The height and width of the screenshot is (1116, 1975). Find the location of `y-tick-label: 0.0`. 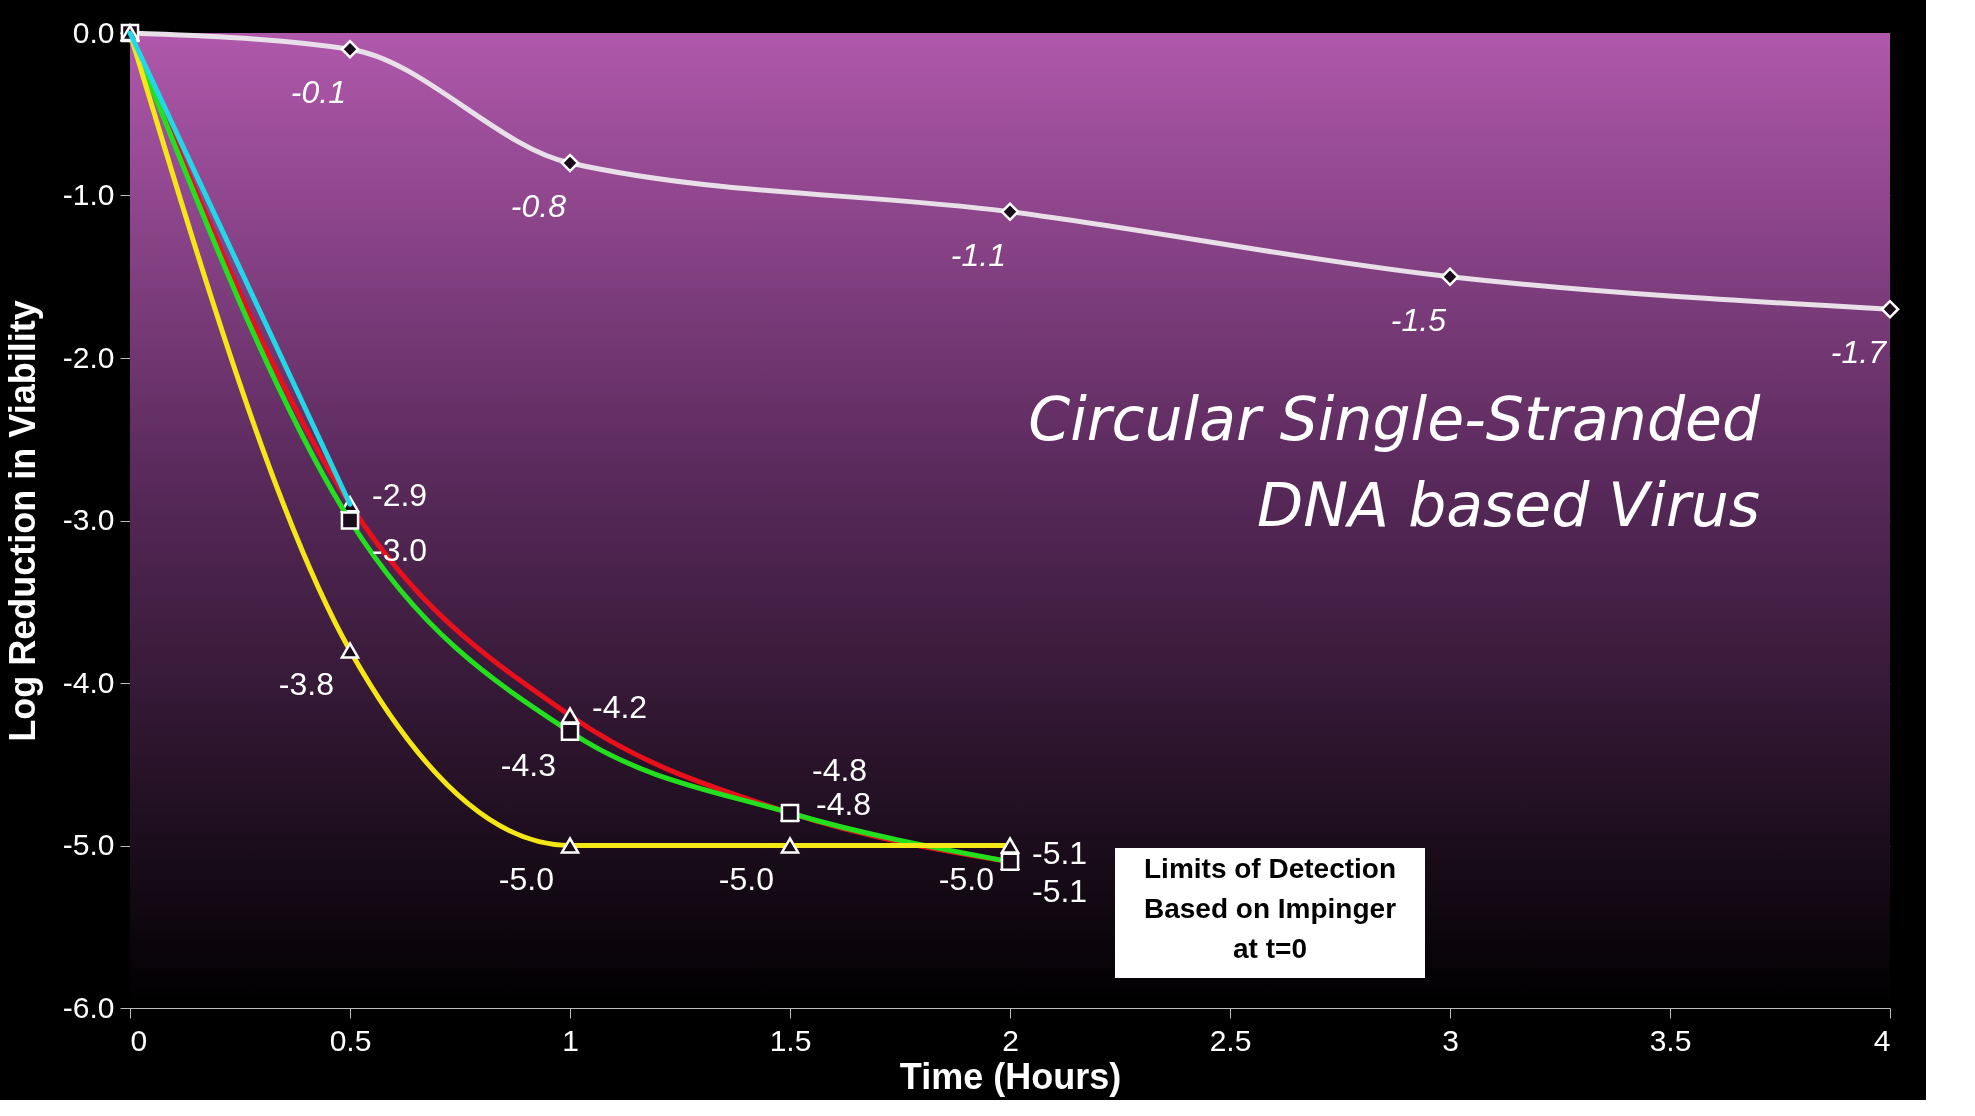

y-tick-label: 0.0 is located at coordinates (93, 32).